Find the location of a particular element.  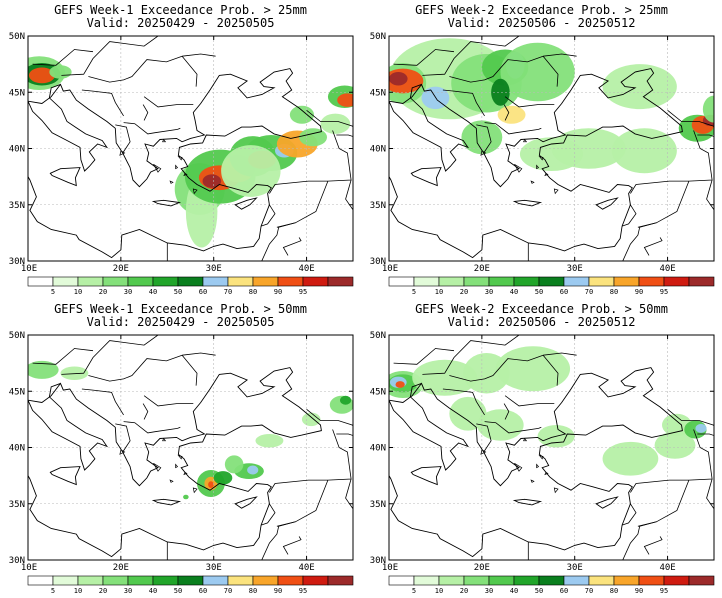

lat-label: 40N is located at coordinates (378, 150).